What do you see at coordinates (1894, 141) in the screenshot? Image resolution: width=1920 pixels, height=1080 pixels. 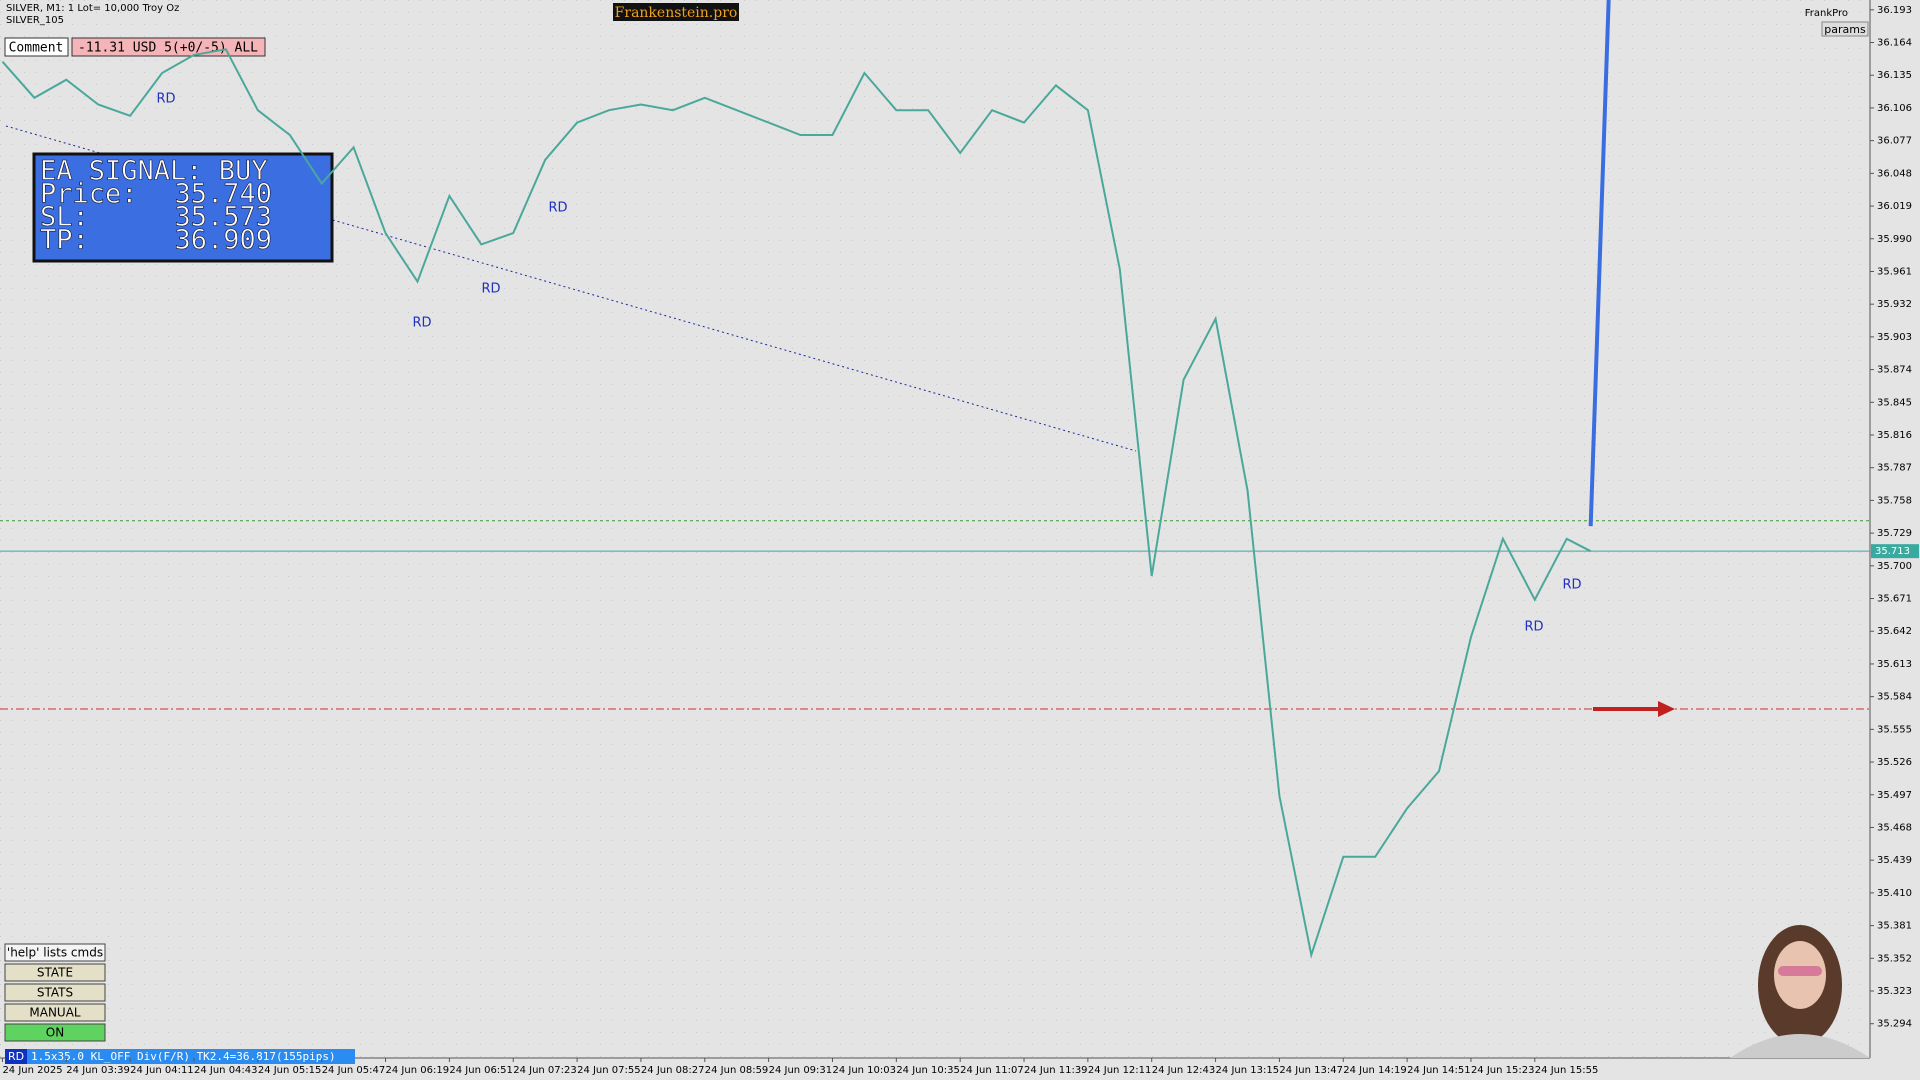 I see `y-tick-label: 36.077` at bounding box center [1894, 141].